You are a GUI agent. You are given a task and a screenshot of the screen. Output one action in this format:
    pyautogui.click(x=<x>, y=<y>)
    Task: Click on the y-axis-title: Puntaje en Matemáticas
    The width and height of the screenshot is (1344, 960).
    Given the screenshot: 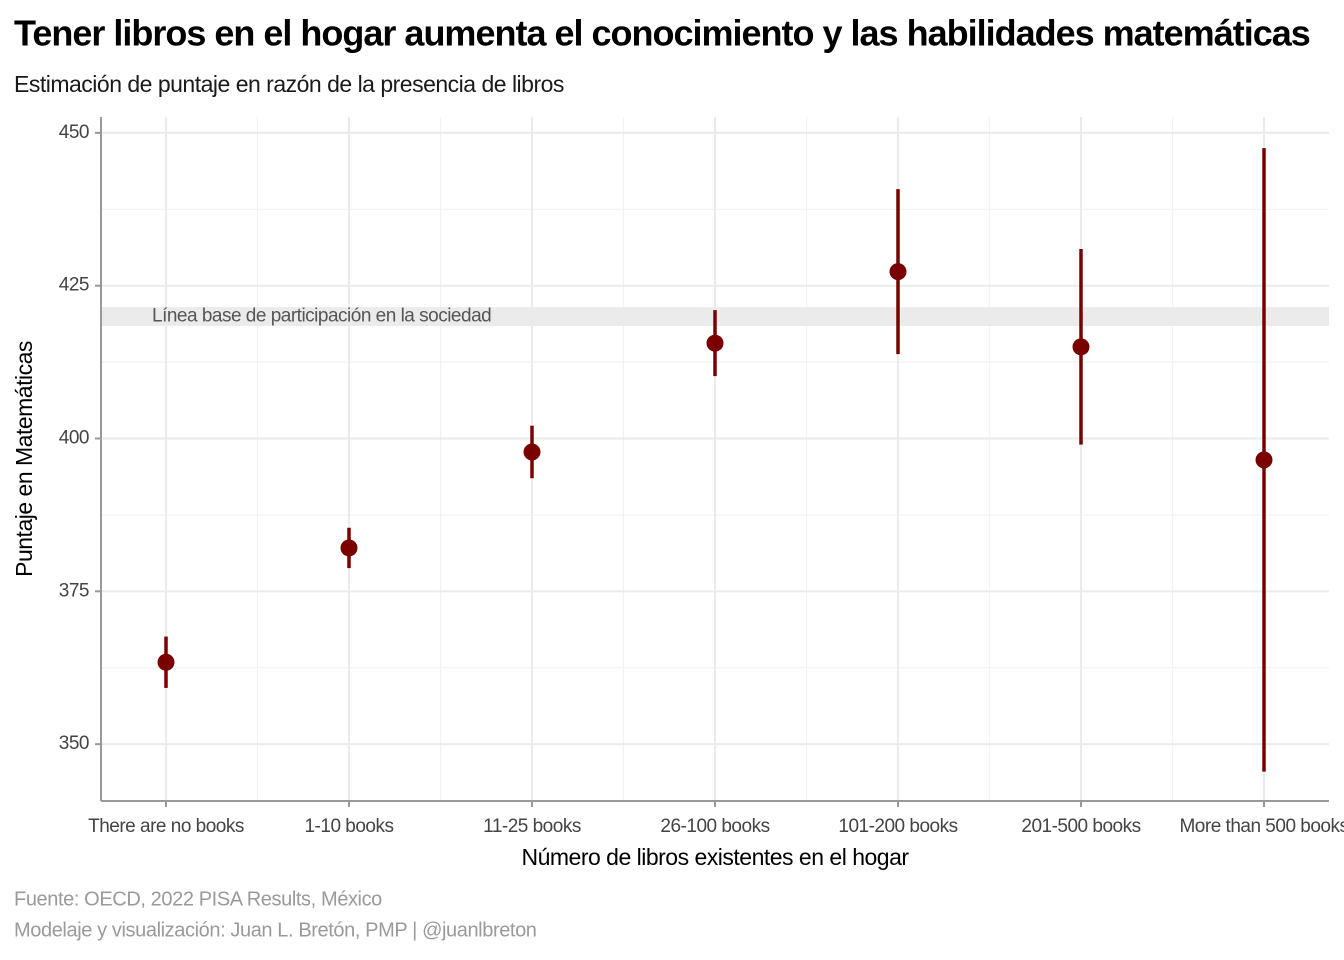 What is the action you would take?
    pyautogui.click(x=24, y=459)
    